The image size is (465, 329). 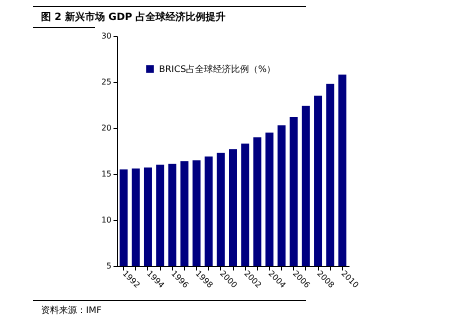 I want to click on y-tick-label: 30, so click(x=106, y=36).